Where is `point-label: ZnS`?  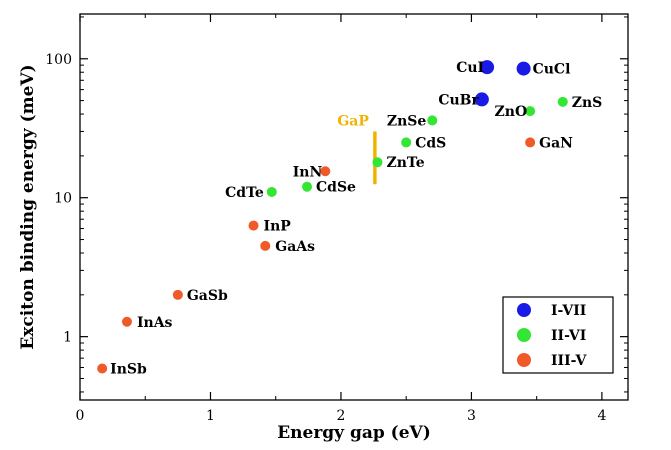 point-label: ZnS is located at coordinates (587, 103).